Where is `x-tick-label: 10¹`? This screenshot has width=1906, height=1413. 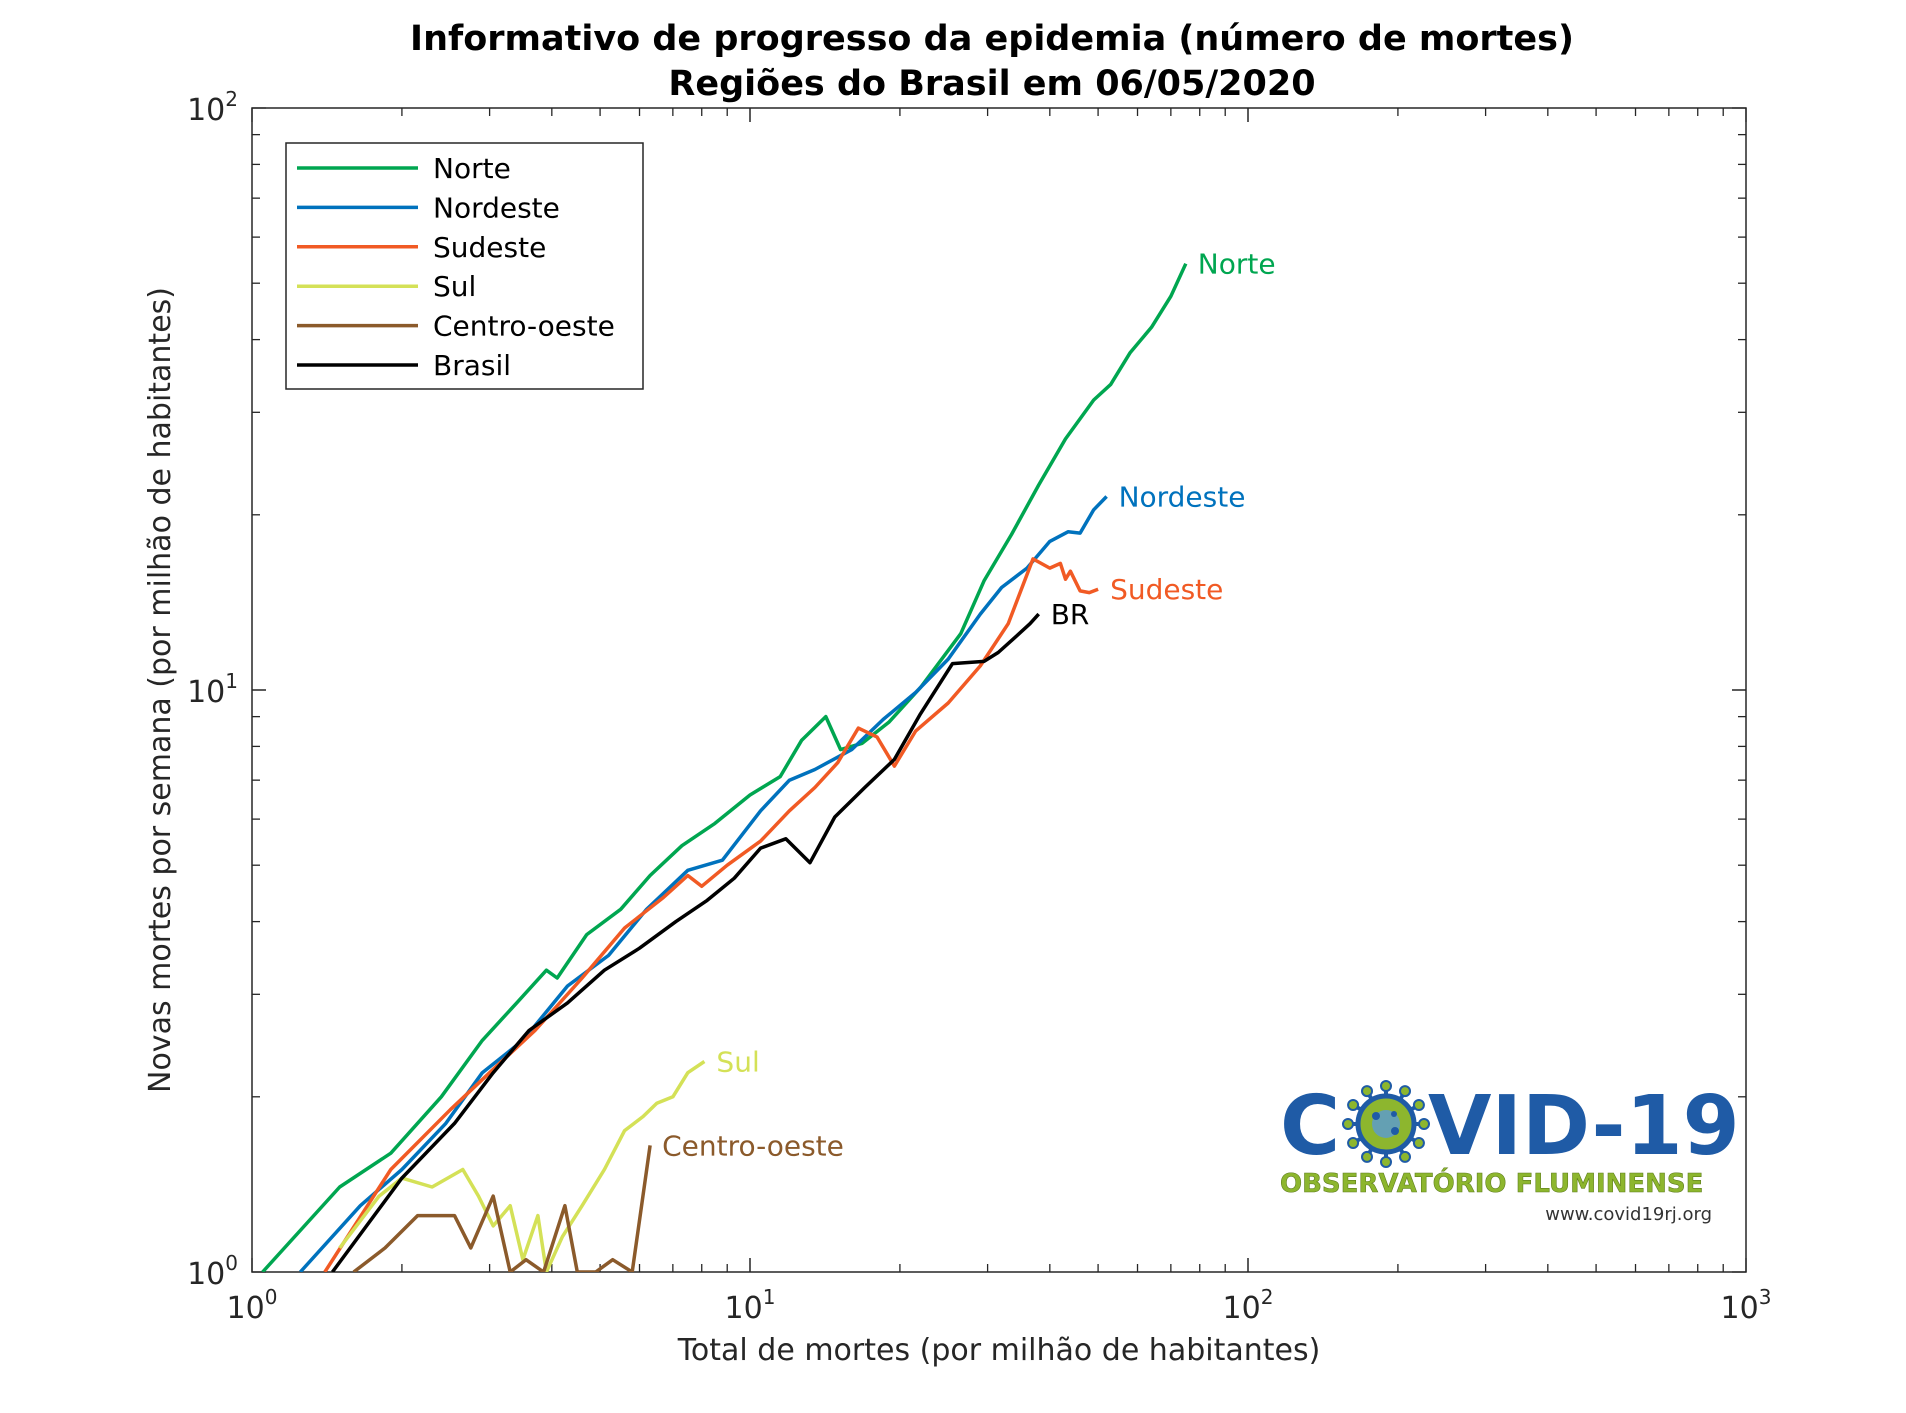 x-tick-label: 10¹ is located at coordinates (750, 1305).